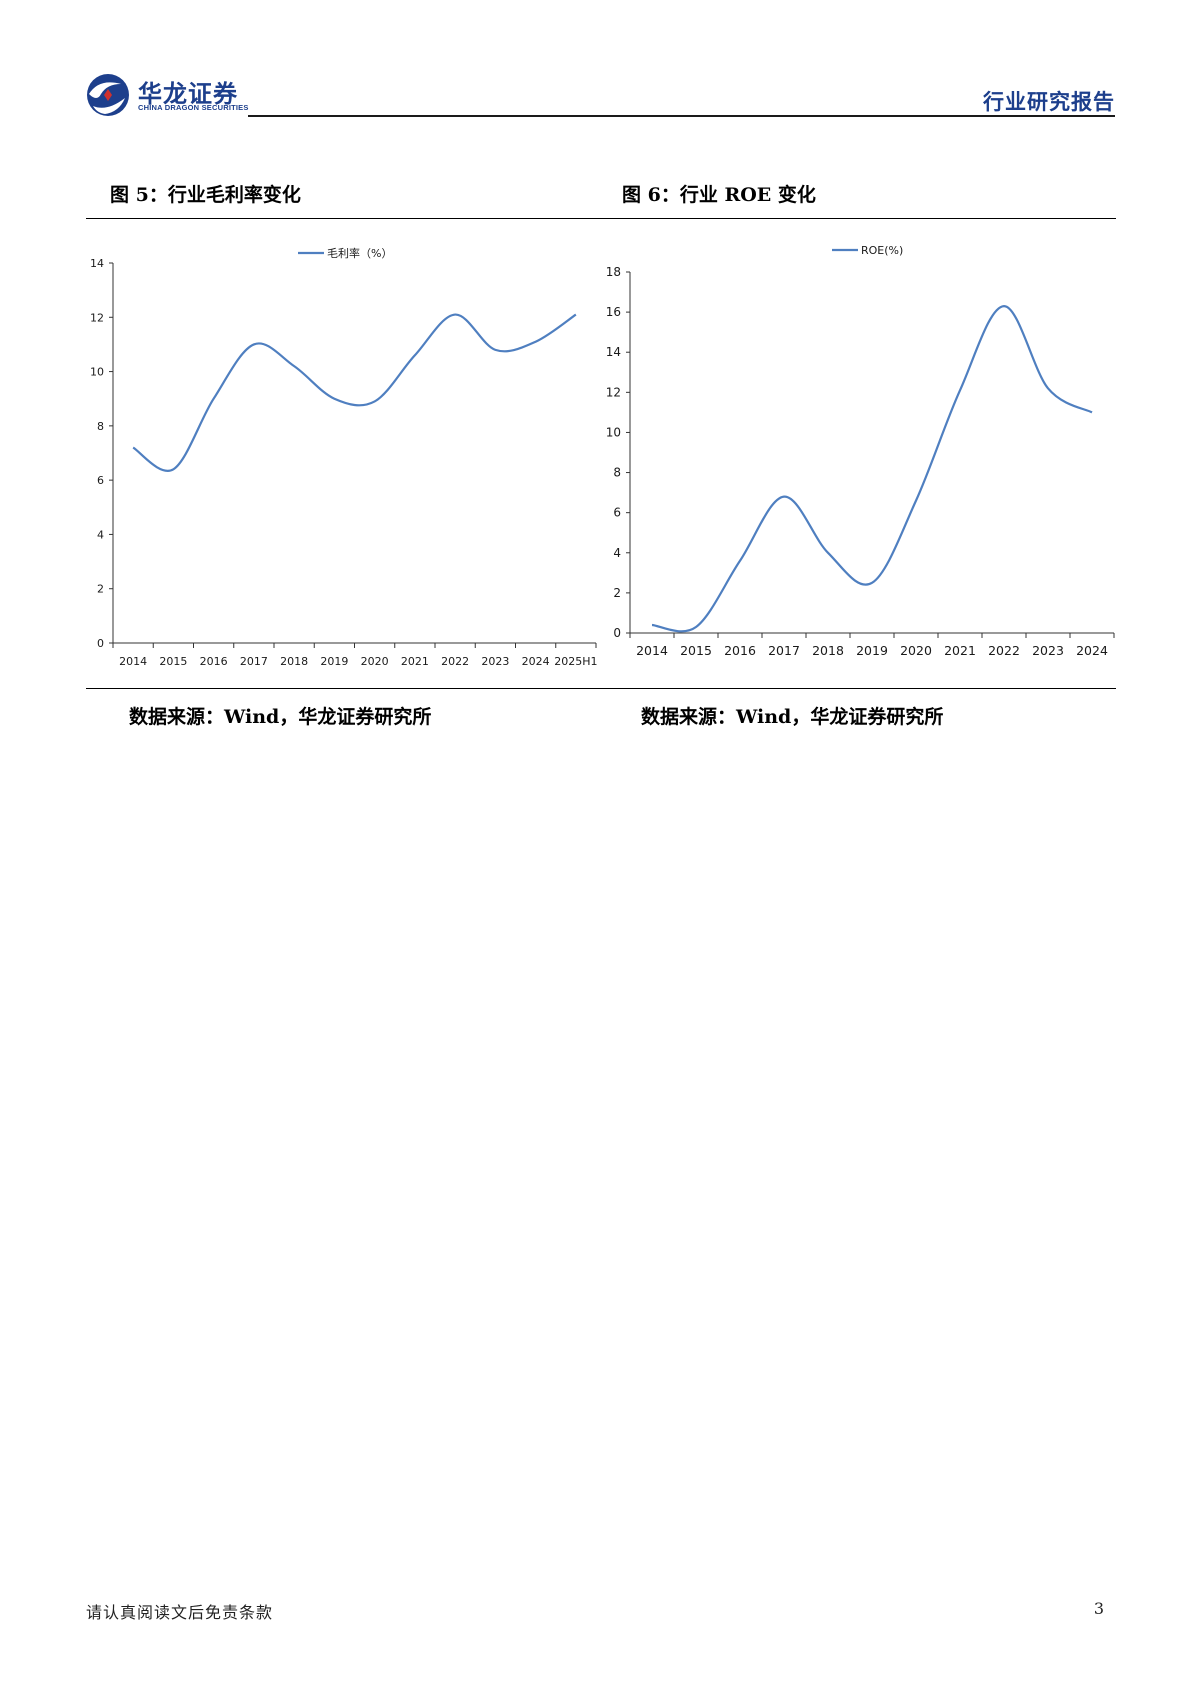 The height and width of the screenshot is (1683, 1190). What do you see at coordinates (205, 195) in the screenshot?
I see `figure-5-title: 图 5：行业毛利率变化` at bounding box center [205, 195].